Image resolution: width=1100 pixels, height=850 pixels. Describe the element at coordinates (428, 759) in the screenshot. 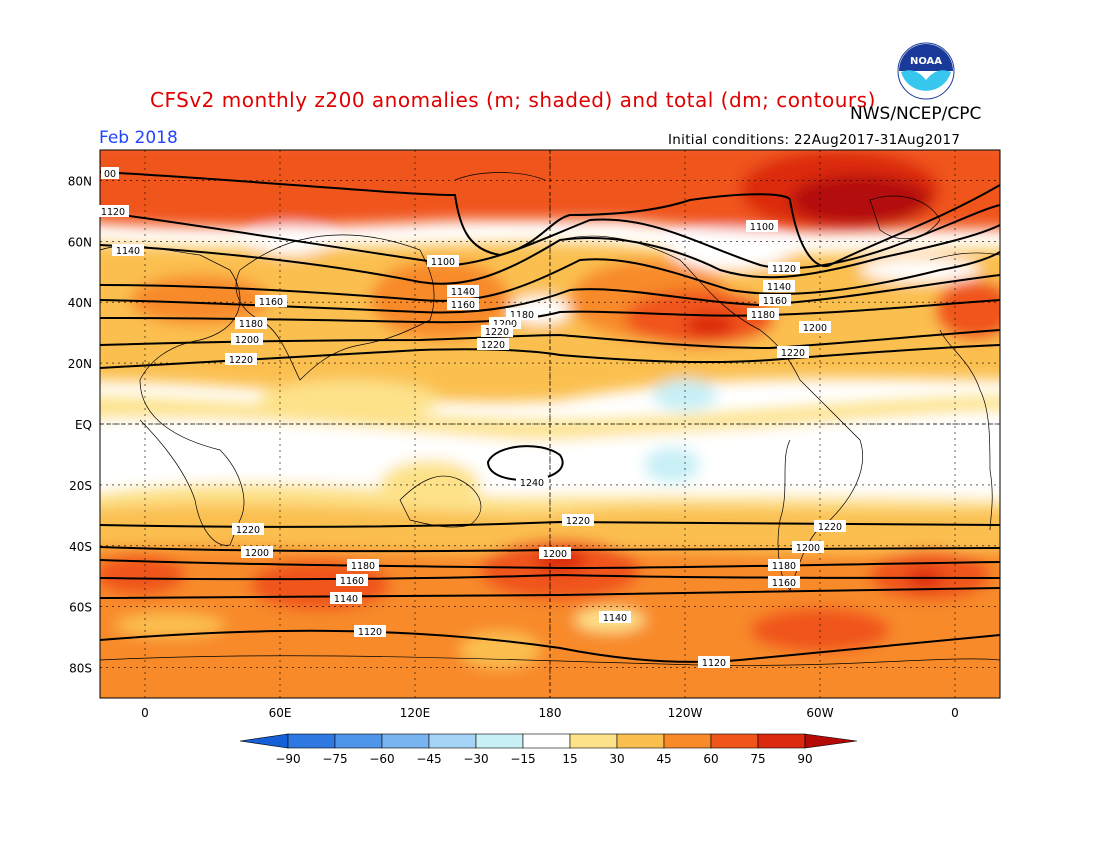

I see `colorbar-tick-label: −45` at that location.